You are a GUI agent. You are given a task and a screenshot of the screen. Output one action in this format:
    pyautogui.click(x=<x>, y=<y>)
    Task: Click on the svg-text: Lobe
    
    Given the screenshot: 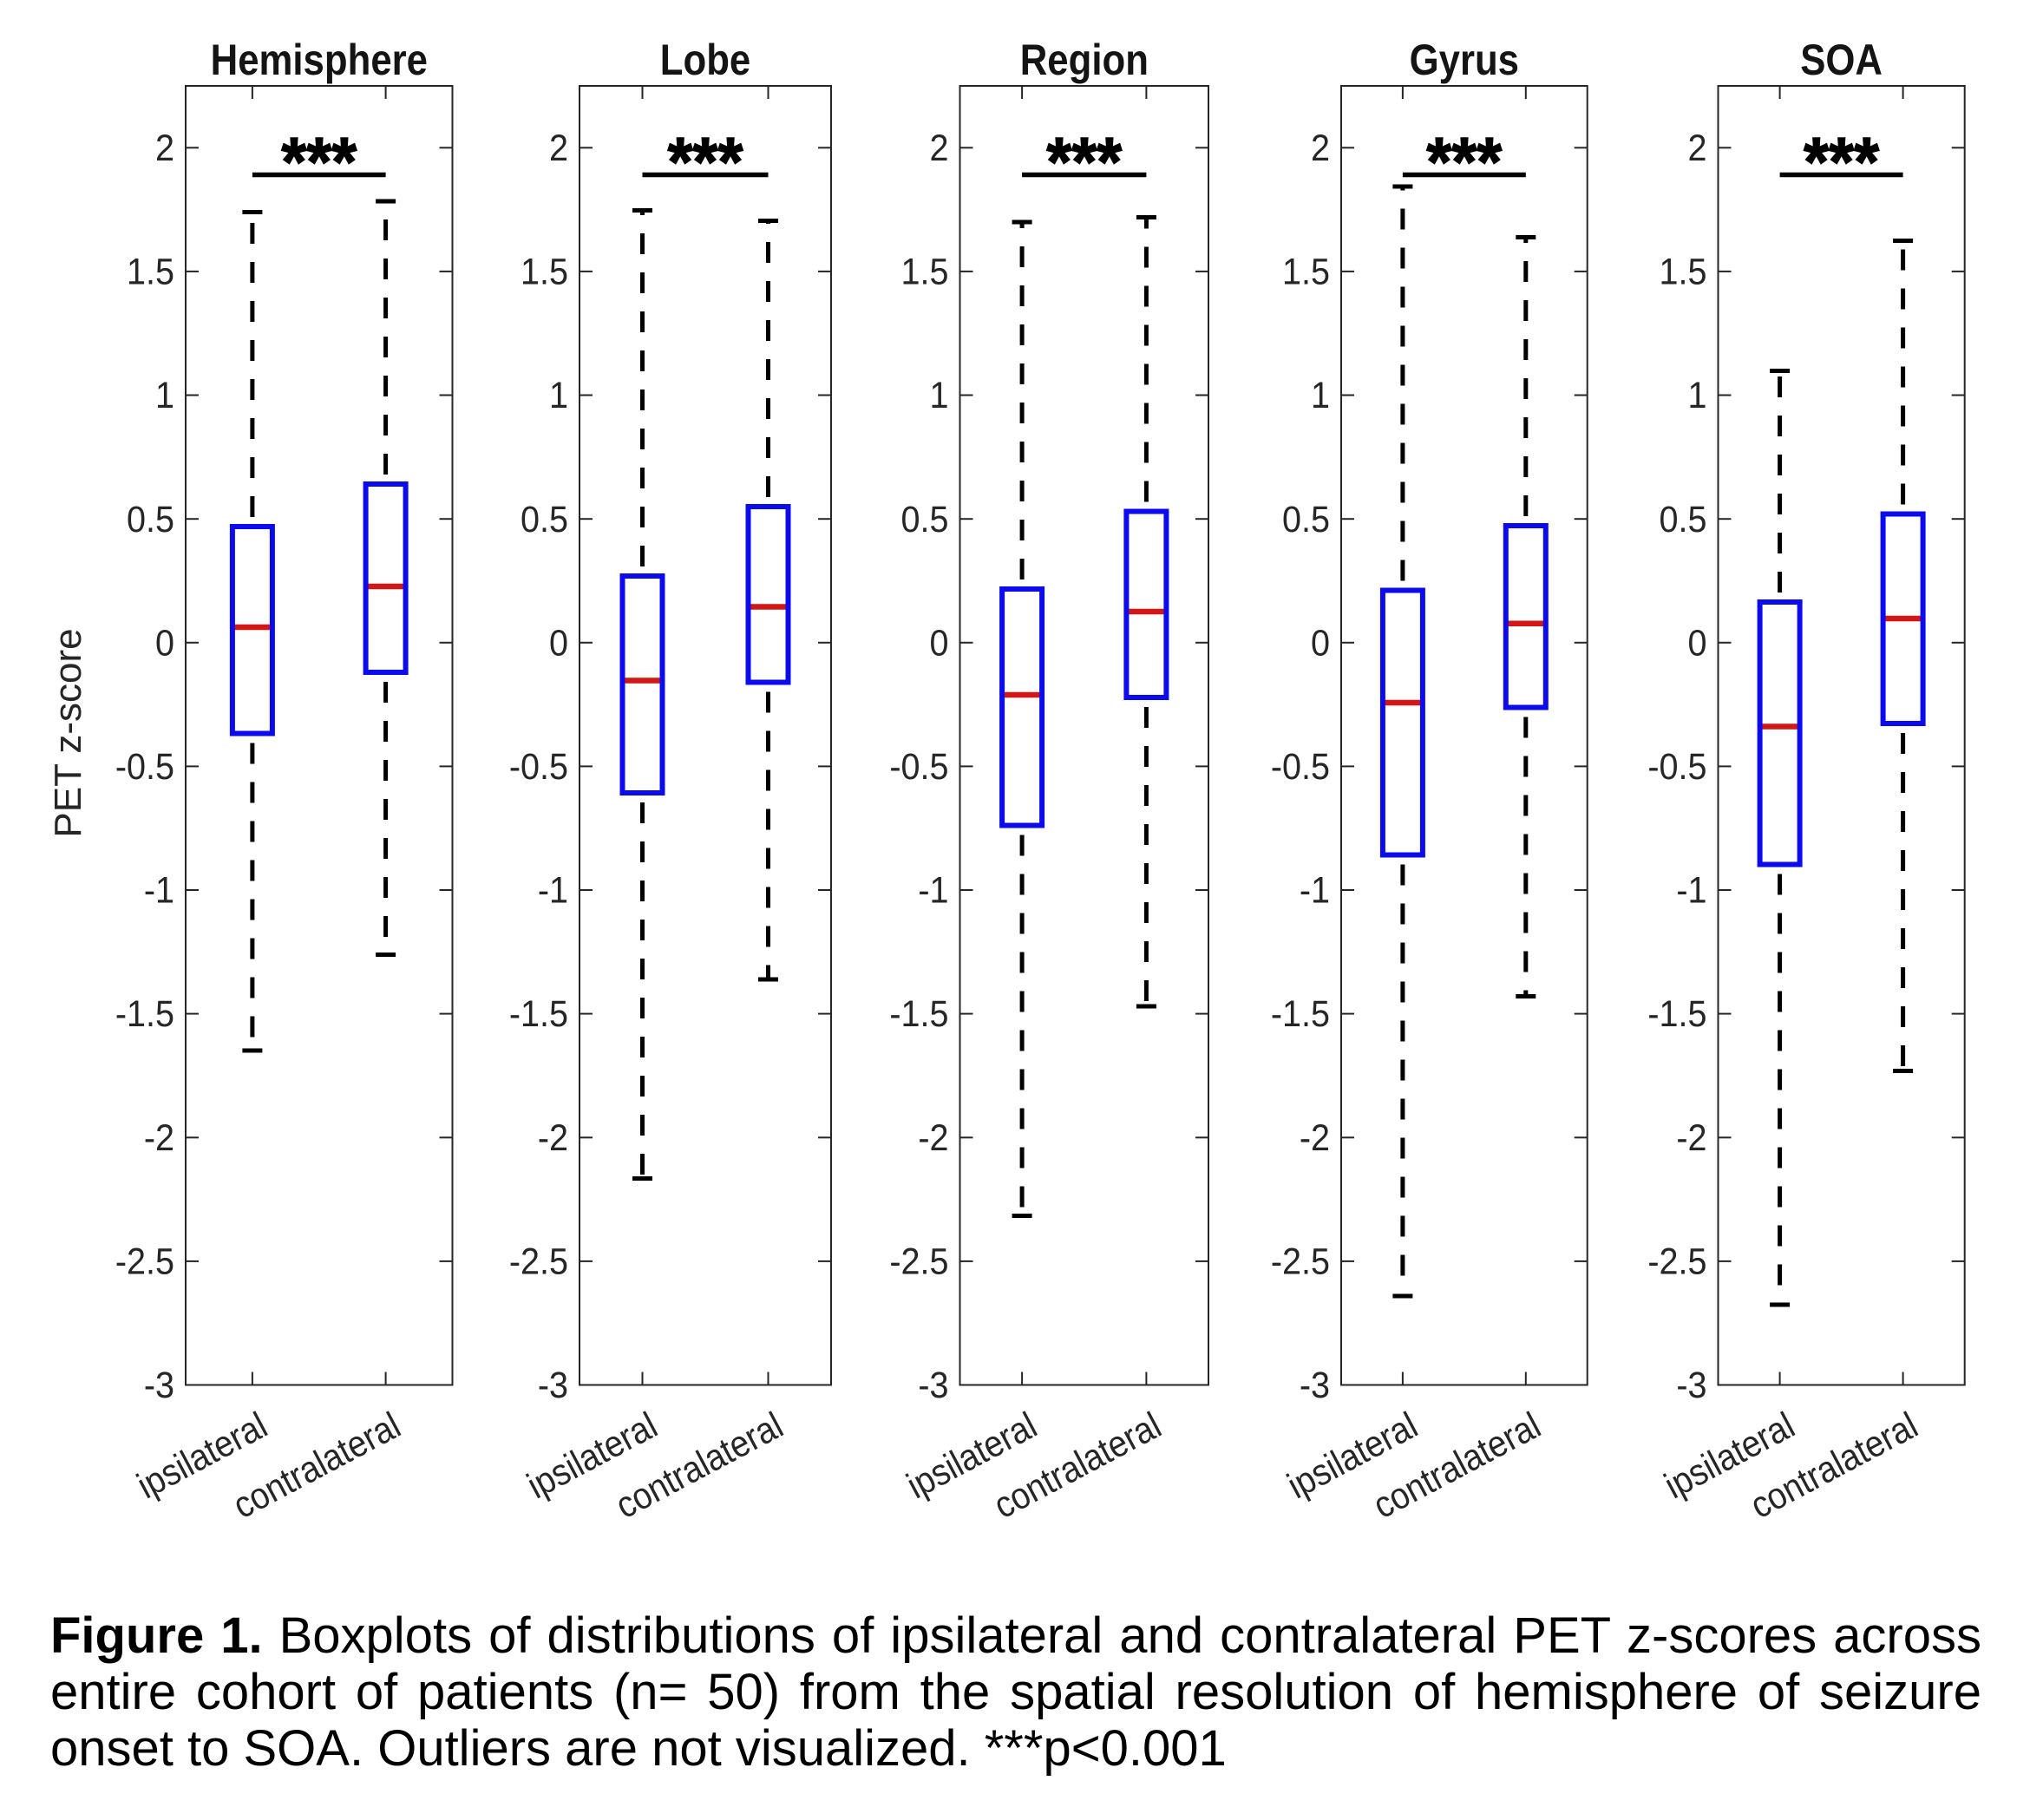 What is the action you would take?
    pyautogui.click(x=705, y=59)
    